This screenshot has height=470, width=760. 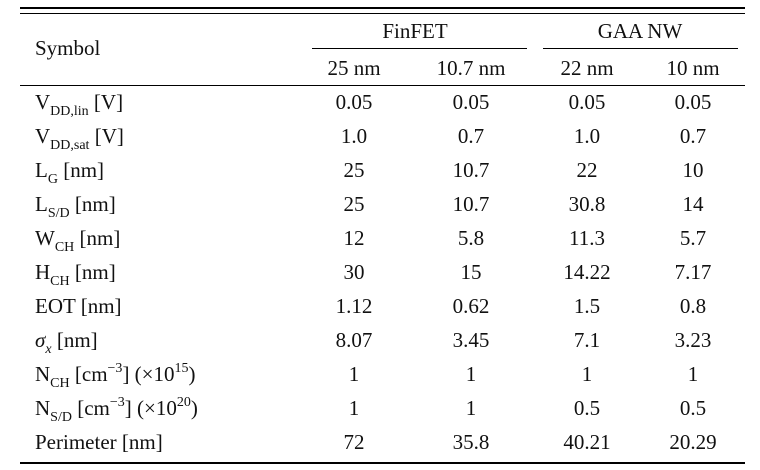 What do you see at coordinates (40, 340) in the screenshot?
I see `symbol-base: σ` at bounding box center [40, 340].